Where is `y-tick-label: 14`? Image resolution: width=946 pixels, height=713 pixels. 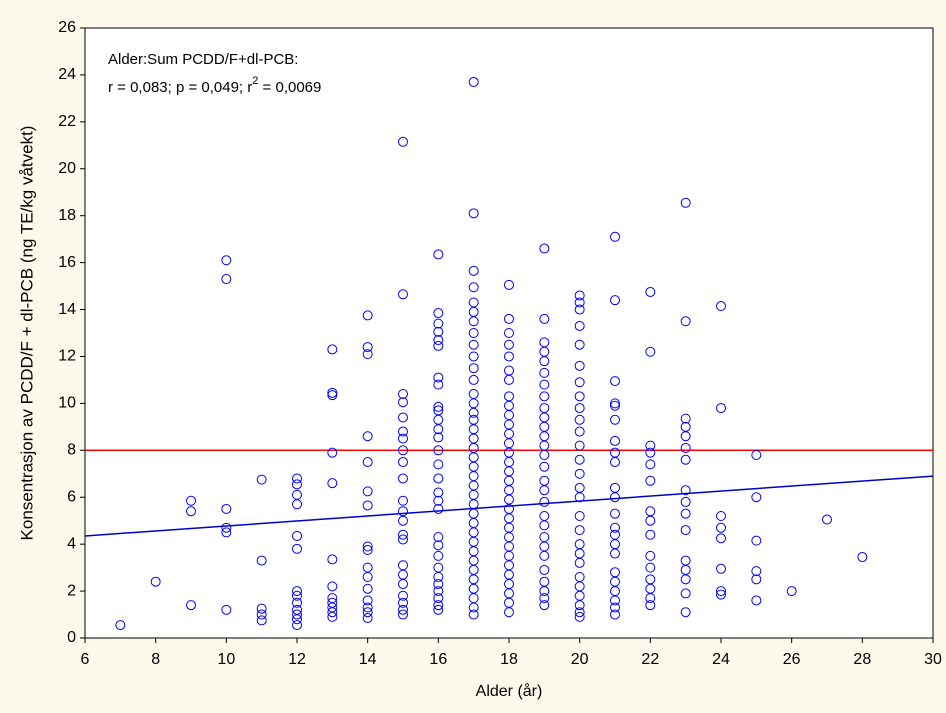 y-tick-label: 14 is located at coordinates (67, 309).